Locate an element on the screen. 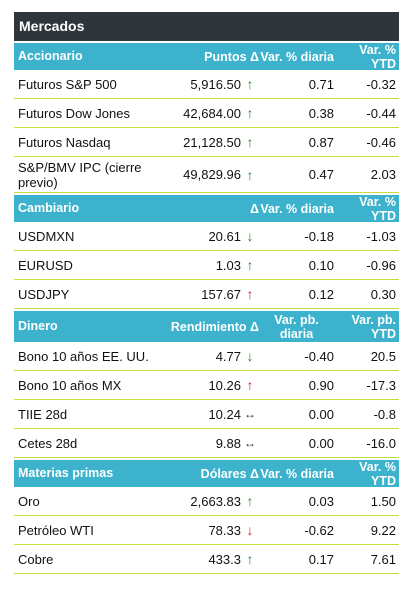 The image size is (406, 592). row-value: 4.77 is located at coordinates (228, 356).